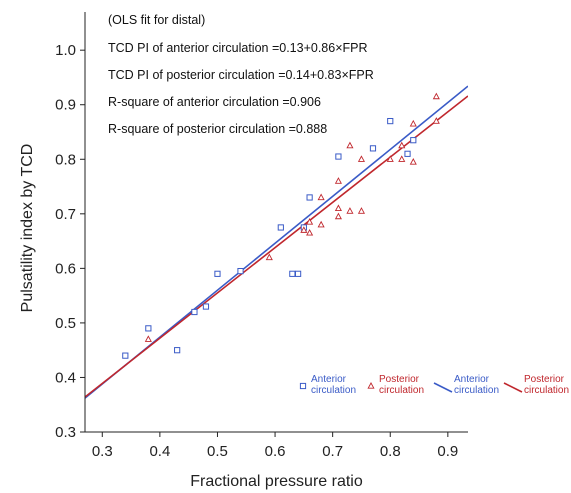  What do you see at coordinates (214, 102) in the screenshot?
I see `annotation-line: R-square of anterior circulation =0.906` at bounding box center [214, 102].